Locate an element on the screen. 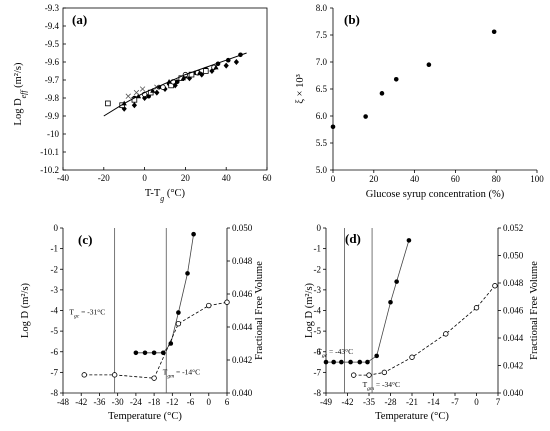 Image resolution: width=550 pixels, height=431 pixels. panel-c-ytick-label: -1 is located at coordinates (55, 249).